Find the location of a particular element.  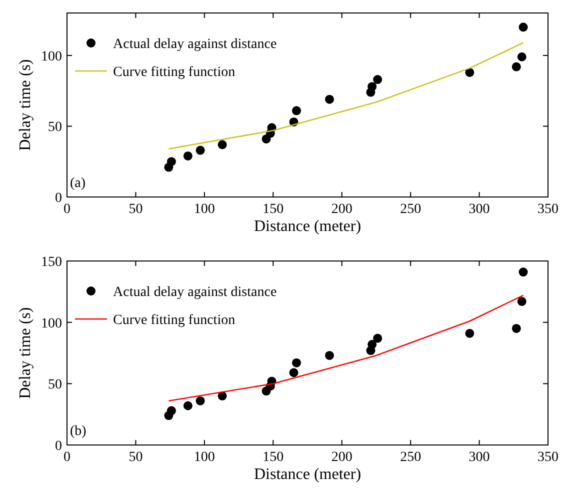

annotation: (b) is located at coordinates (78, 431).